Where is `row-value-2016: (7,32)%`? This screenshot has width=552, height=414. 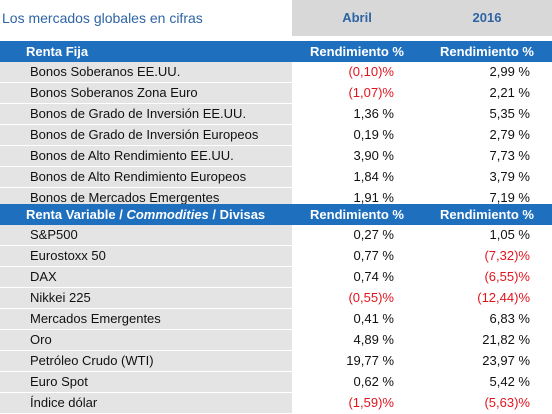 row-value-2016: (7,32)% is located at coordinates (487, 256).